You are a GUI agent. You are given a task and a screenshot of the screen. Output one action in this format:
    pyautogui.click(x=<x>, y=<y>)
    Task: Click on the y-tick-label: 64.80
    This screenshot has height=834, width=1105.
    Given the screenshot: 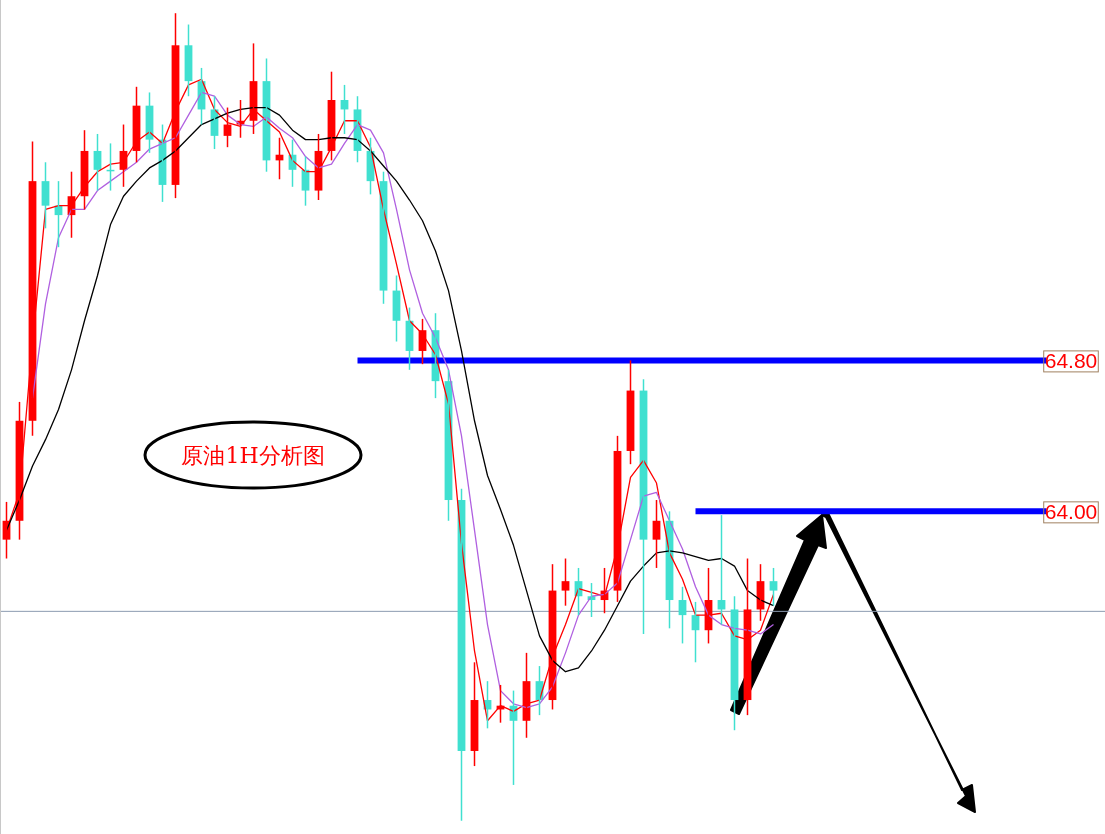 What is the action you would take?
    pyautogui.click(x=1071, y=360)
    